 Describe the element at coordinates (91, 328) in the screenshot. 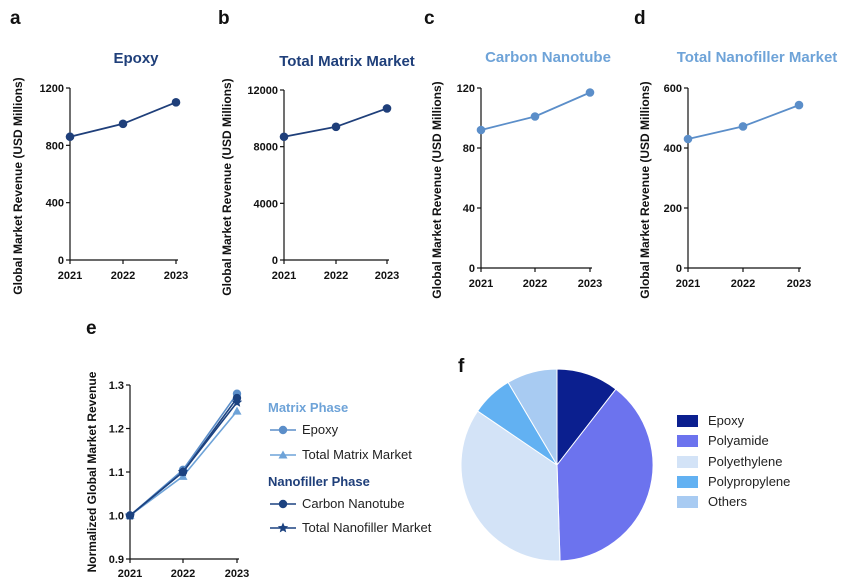

I see `panel-letter-e: e` at that location.